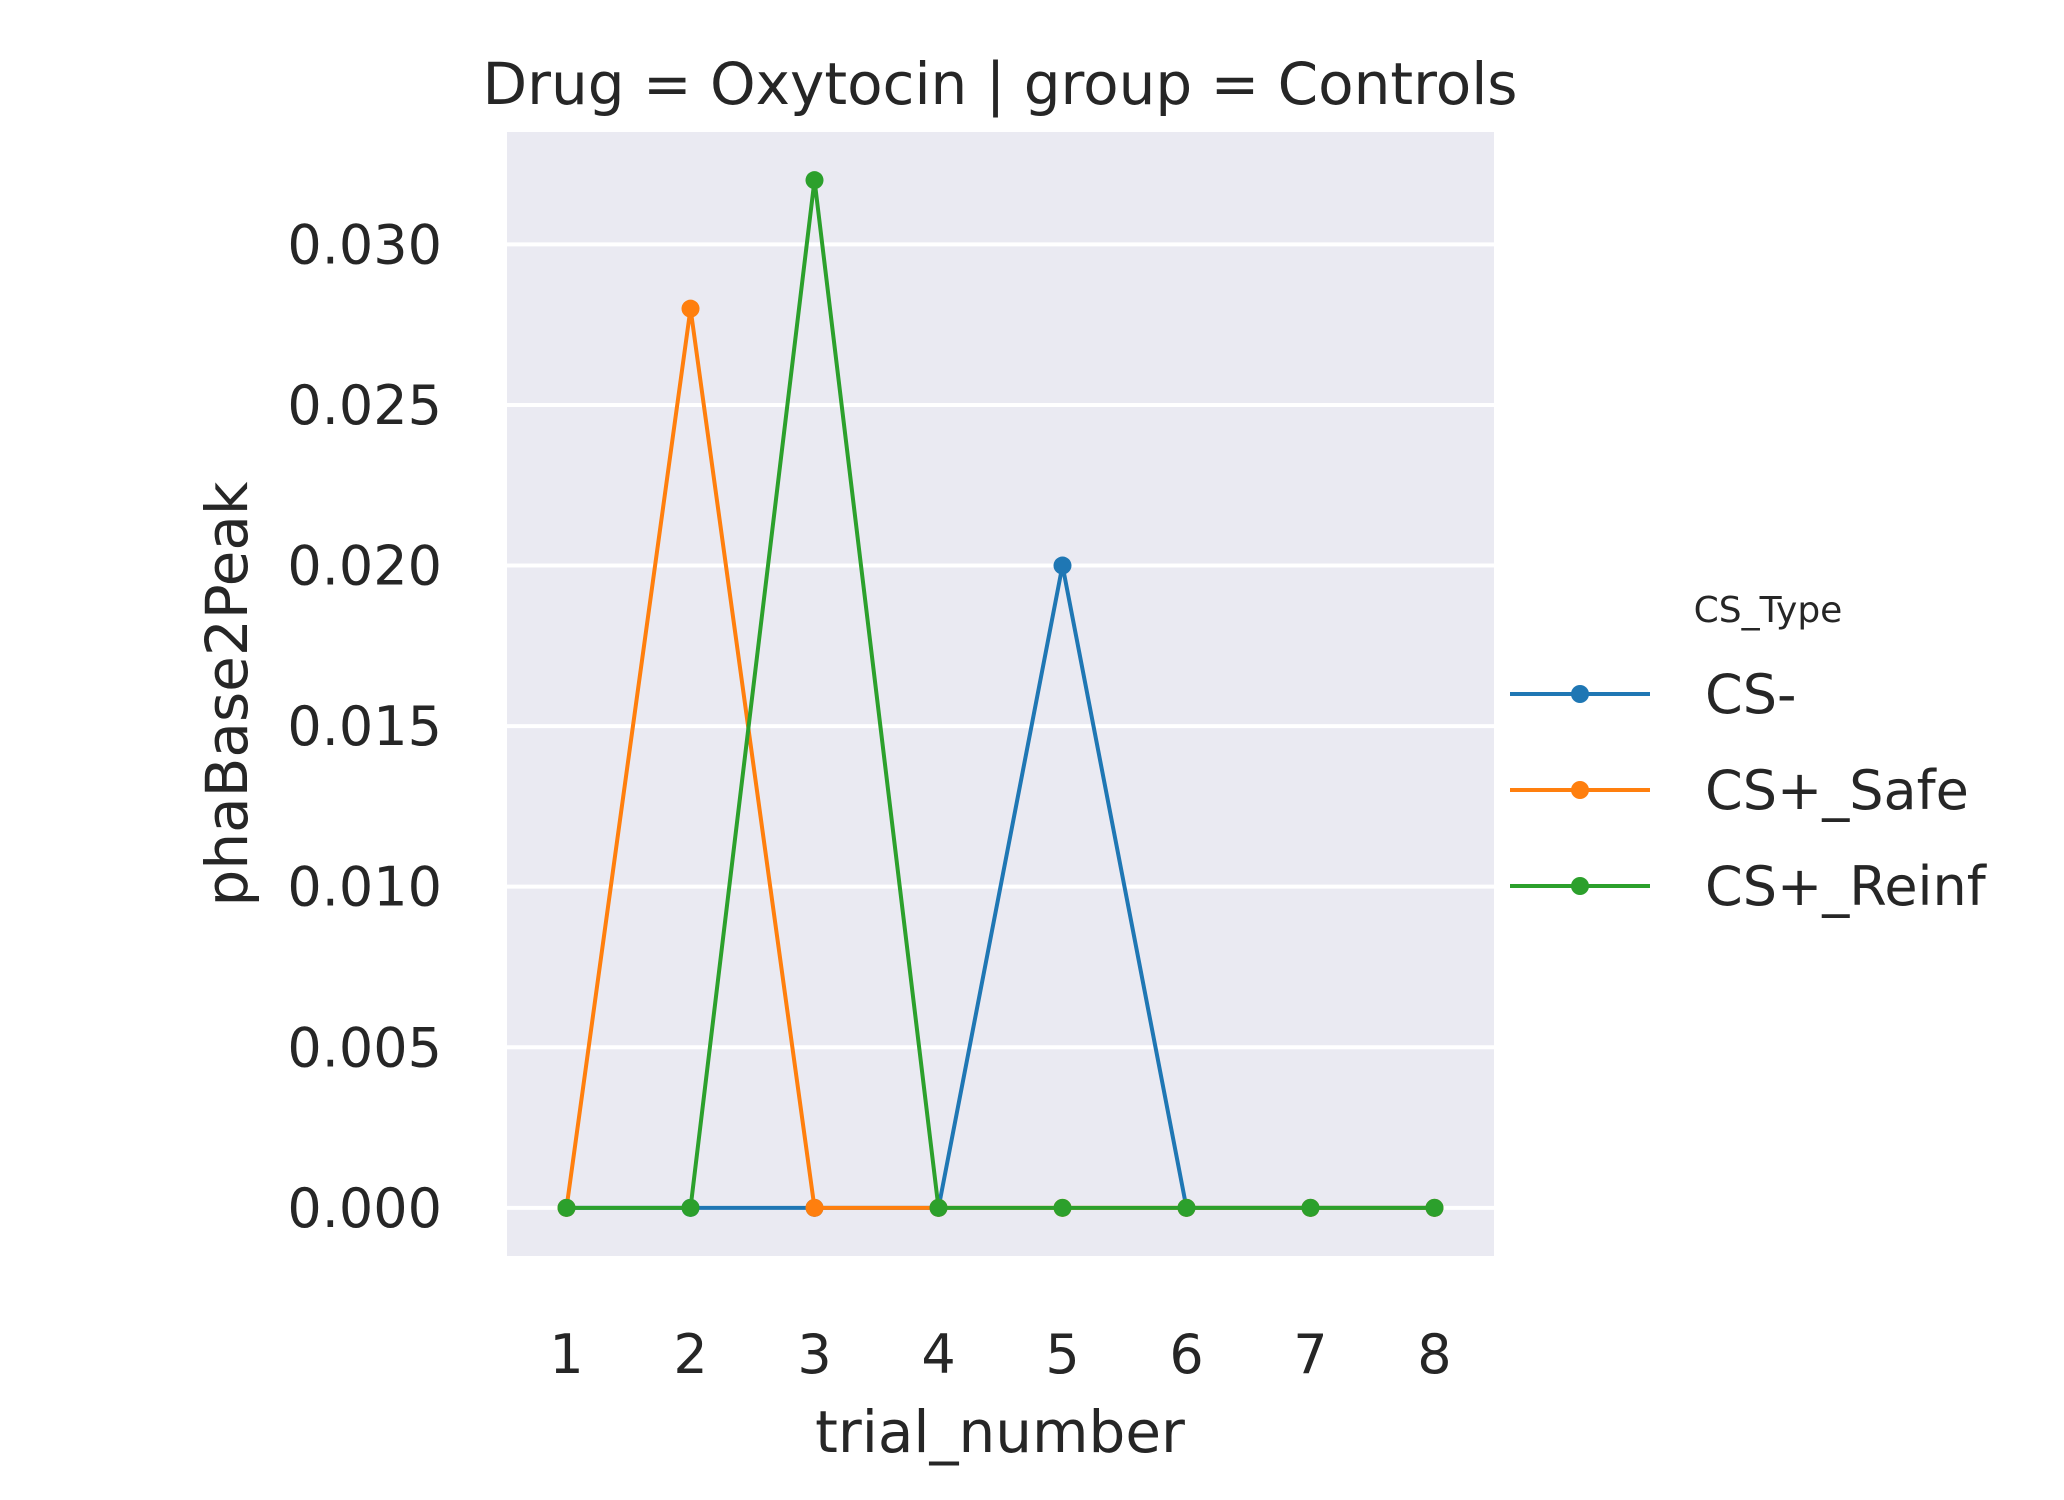  I want to click on y-ticks: 0.000 0.005 0.010 0.015 0.020 0.025 0.030, so click(364, 726).